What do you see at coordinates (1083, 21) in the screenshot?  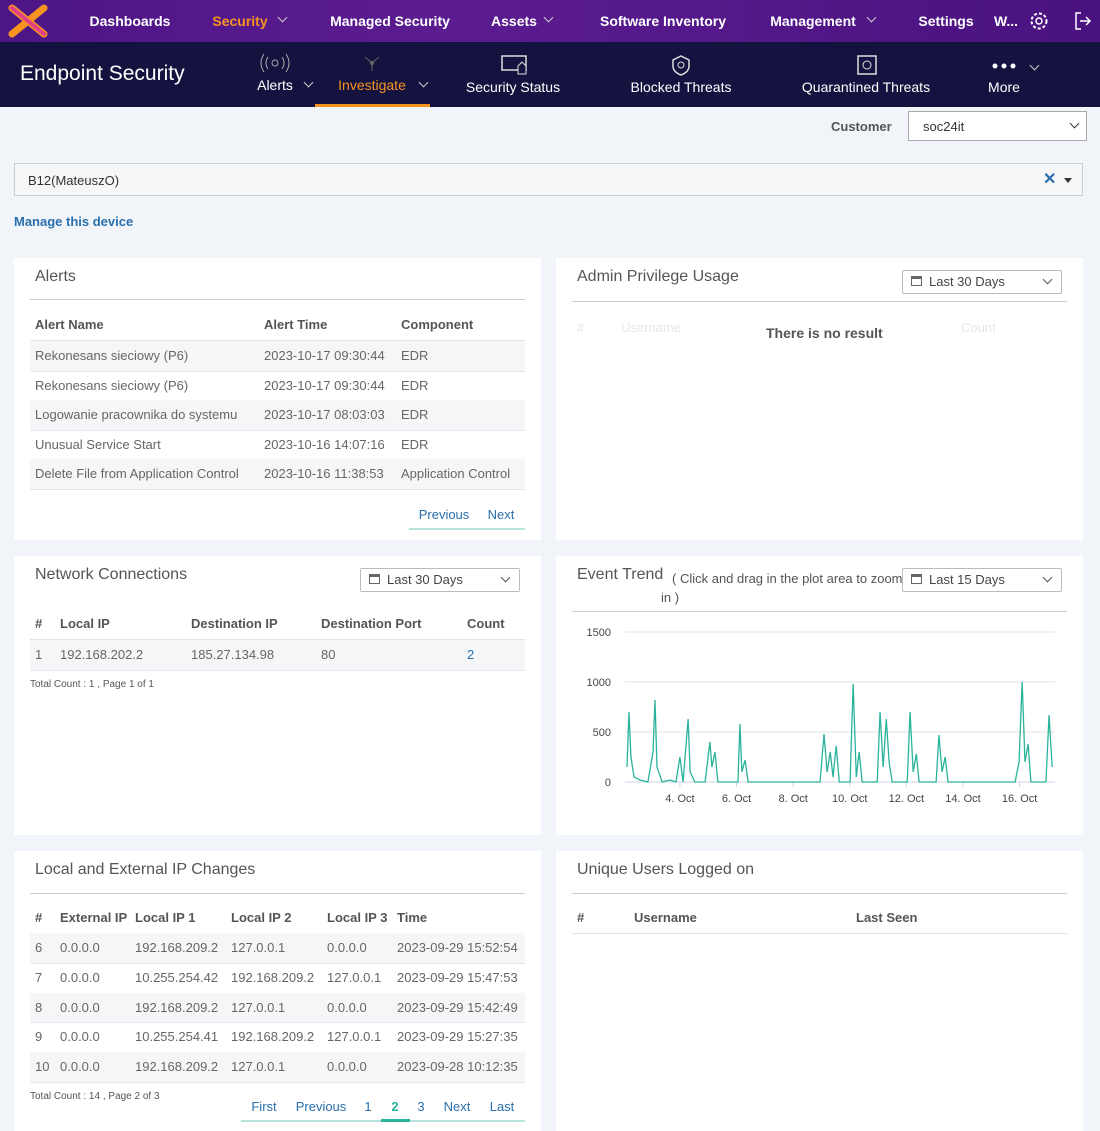 I see `logout-icon` at bounding box center [1083, 21].